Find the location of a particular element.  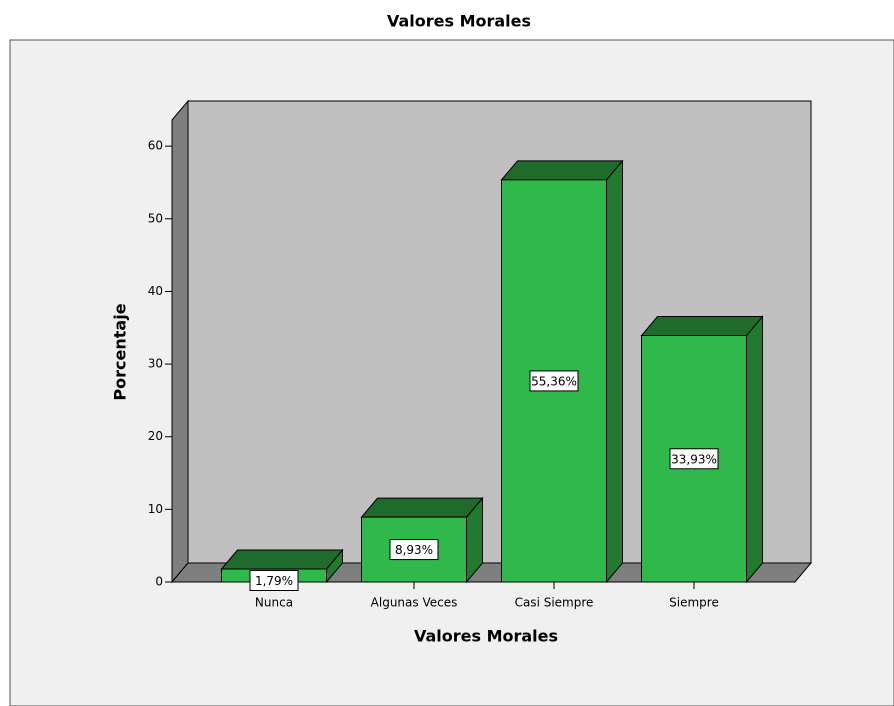

data-label: 33,93% is located at coordinates (694, 459).